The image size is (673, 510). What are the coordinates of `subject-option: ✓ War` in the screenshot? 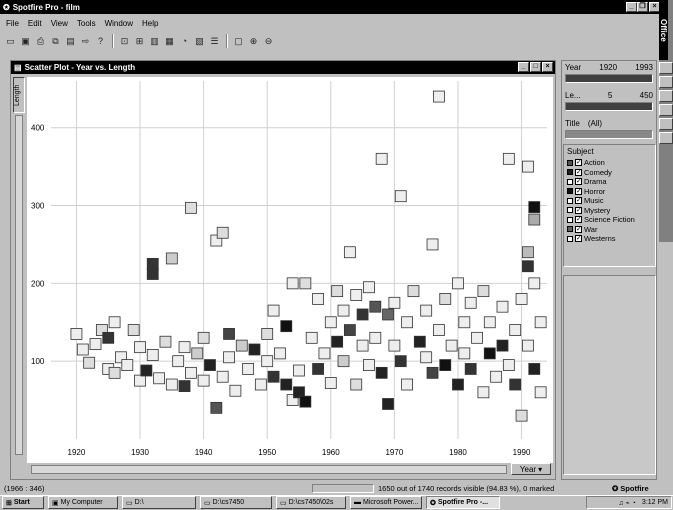 It's located at (609, 230).